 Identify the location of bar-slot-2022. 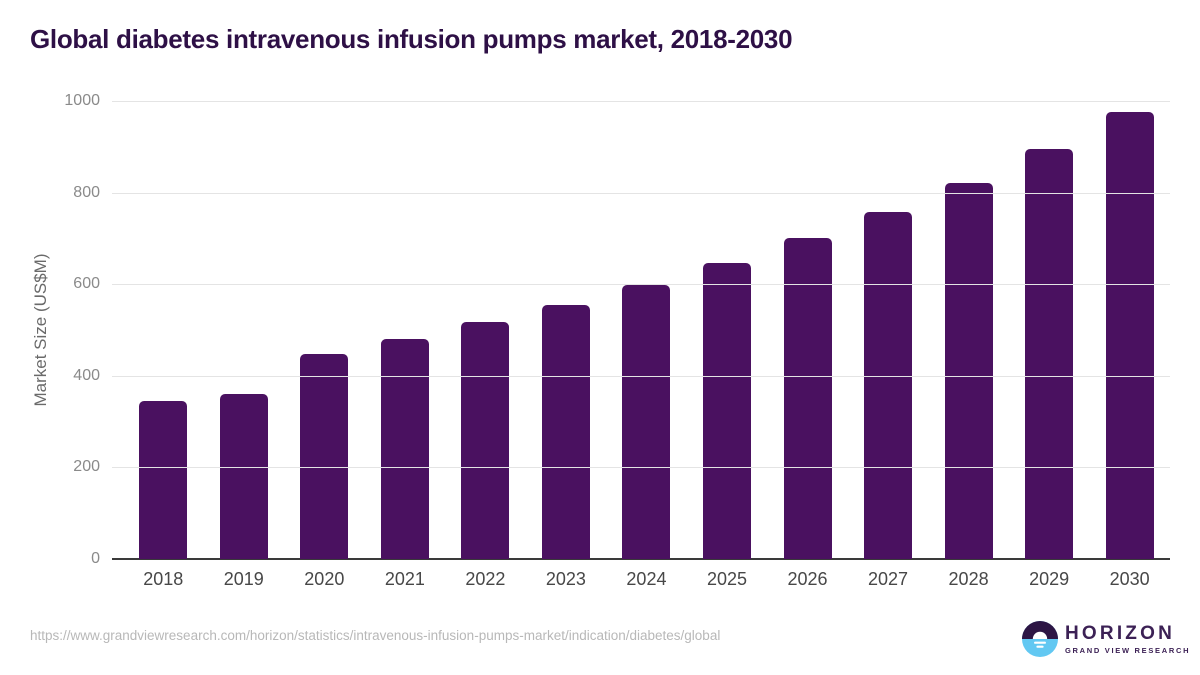
(485, 330).